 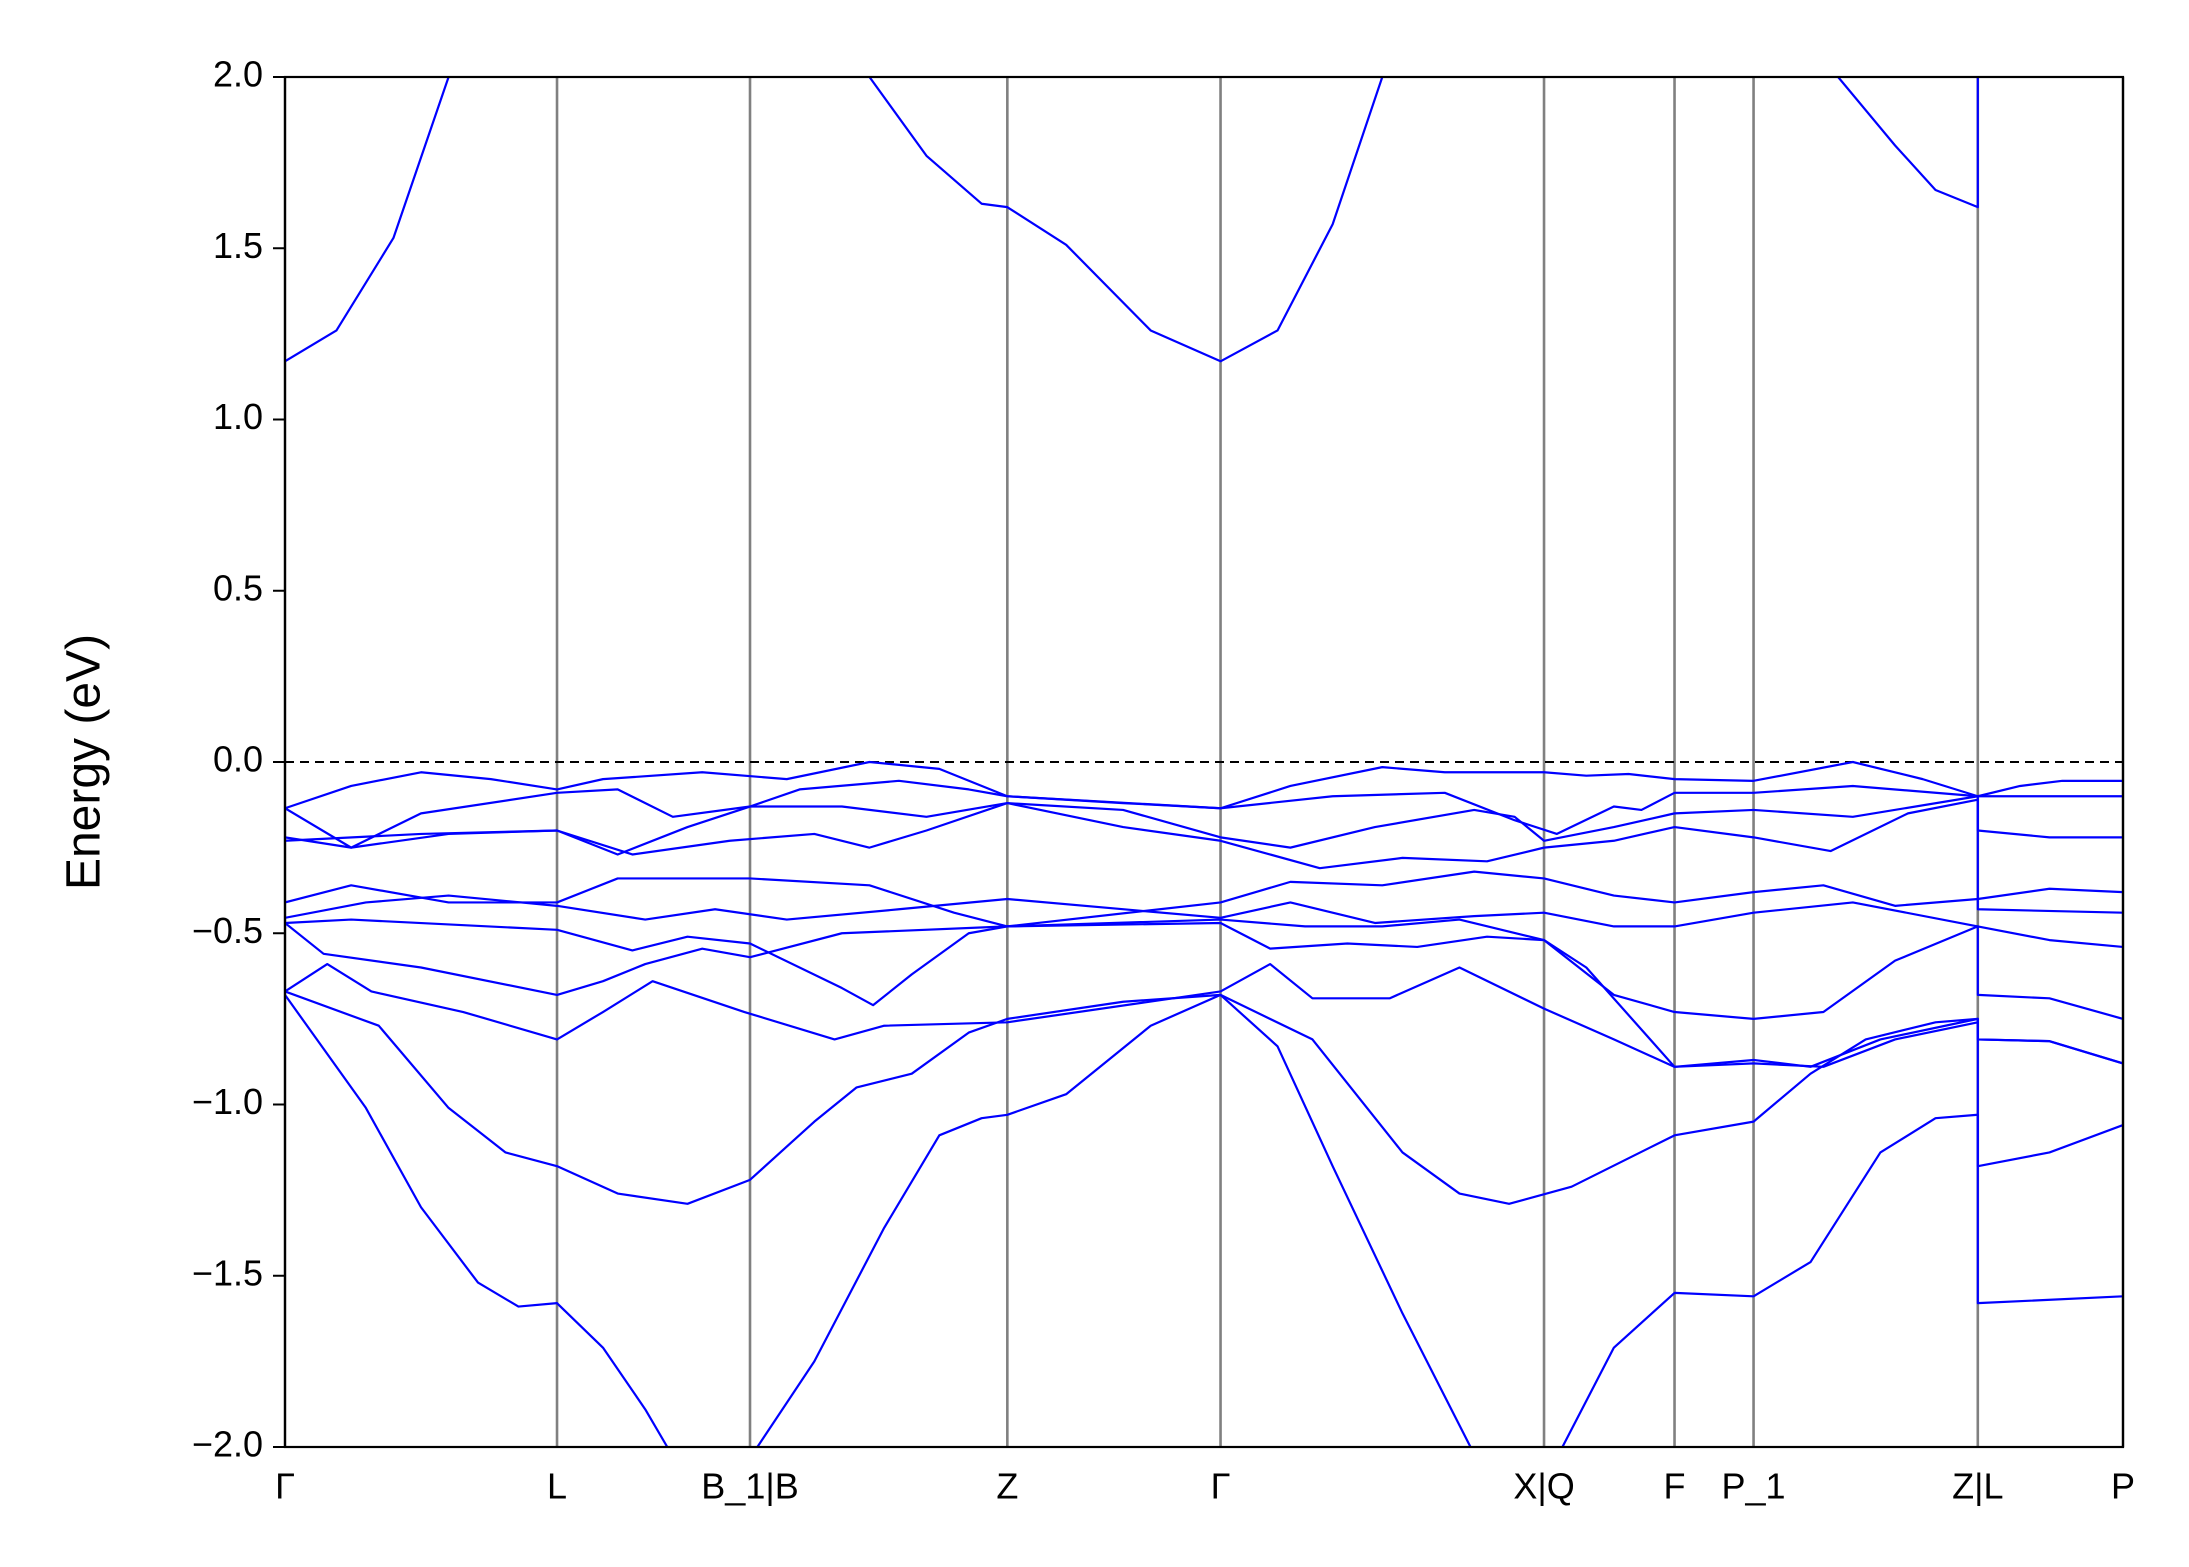 I want to click on y-tick-label: 1.0, so click(x=238, y=416).